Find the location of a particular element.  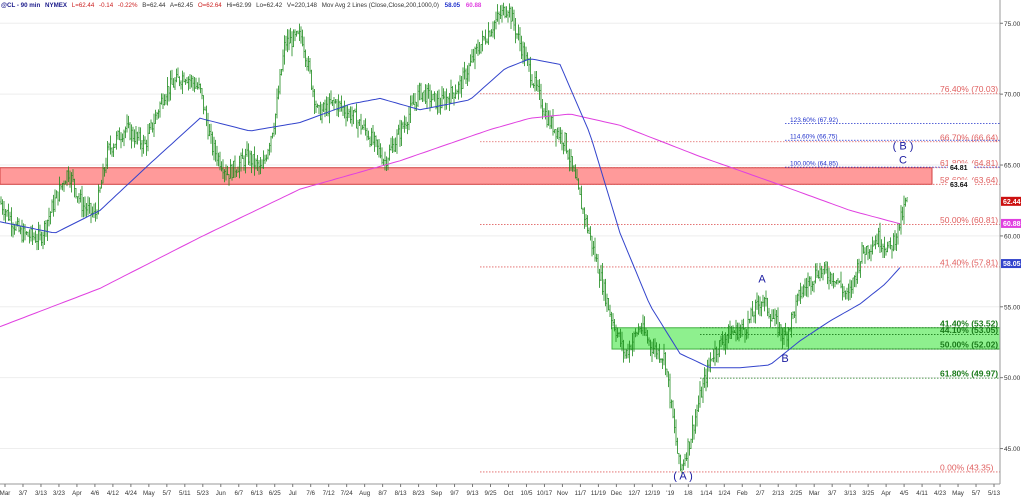

x-tick-label: Oct is located at coordinates (509, 493).